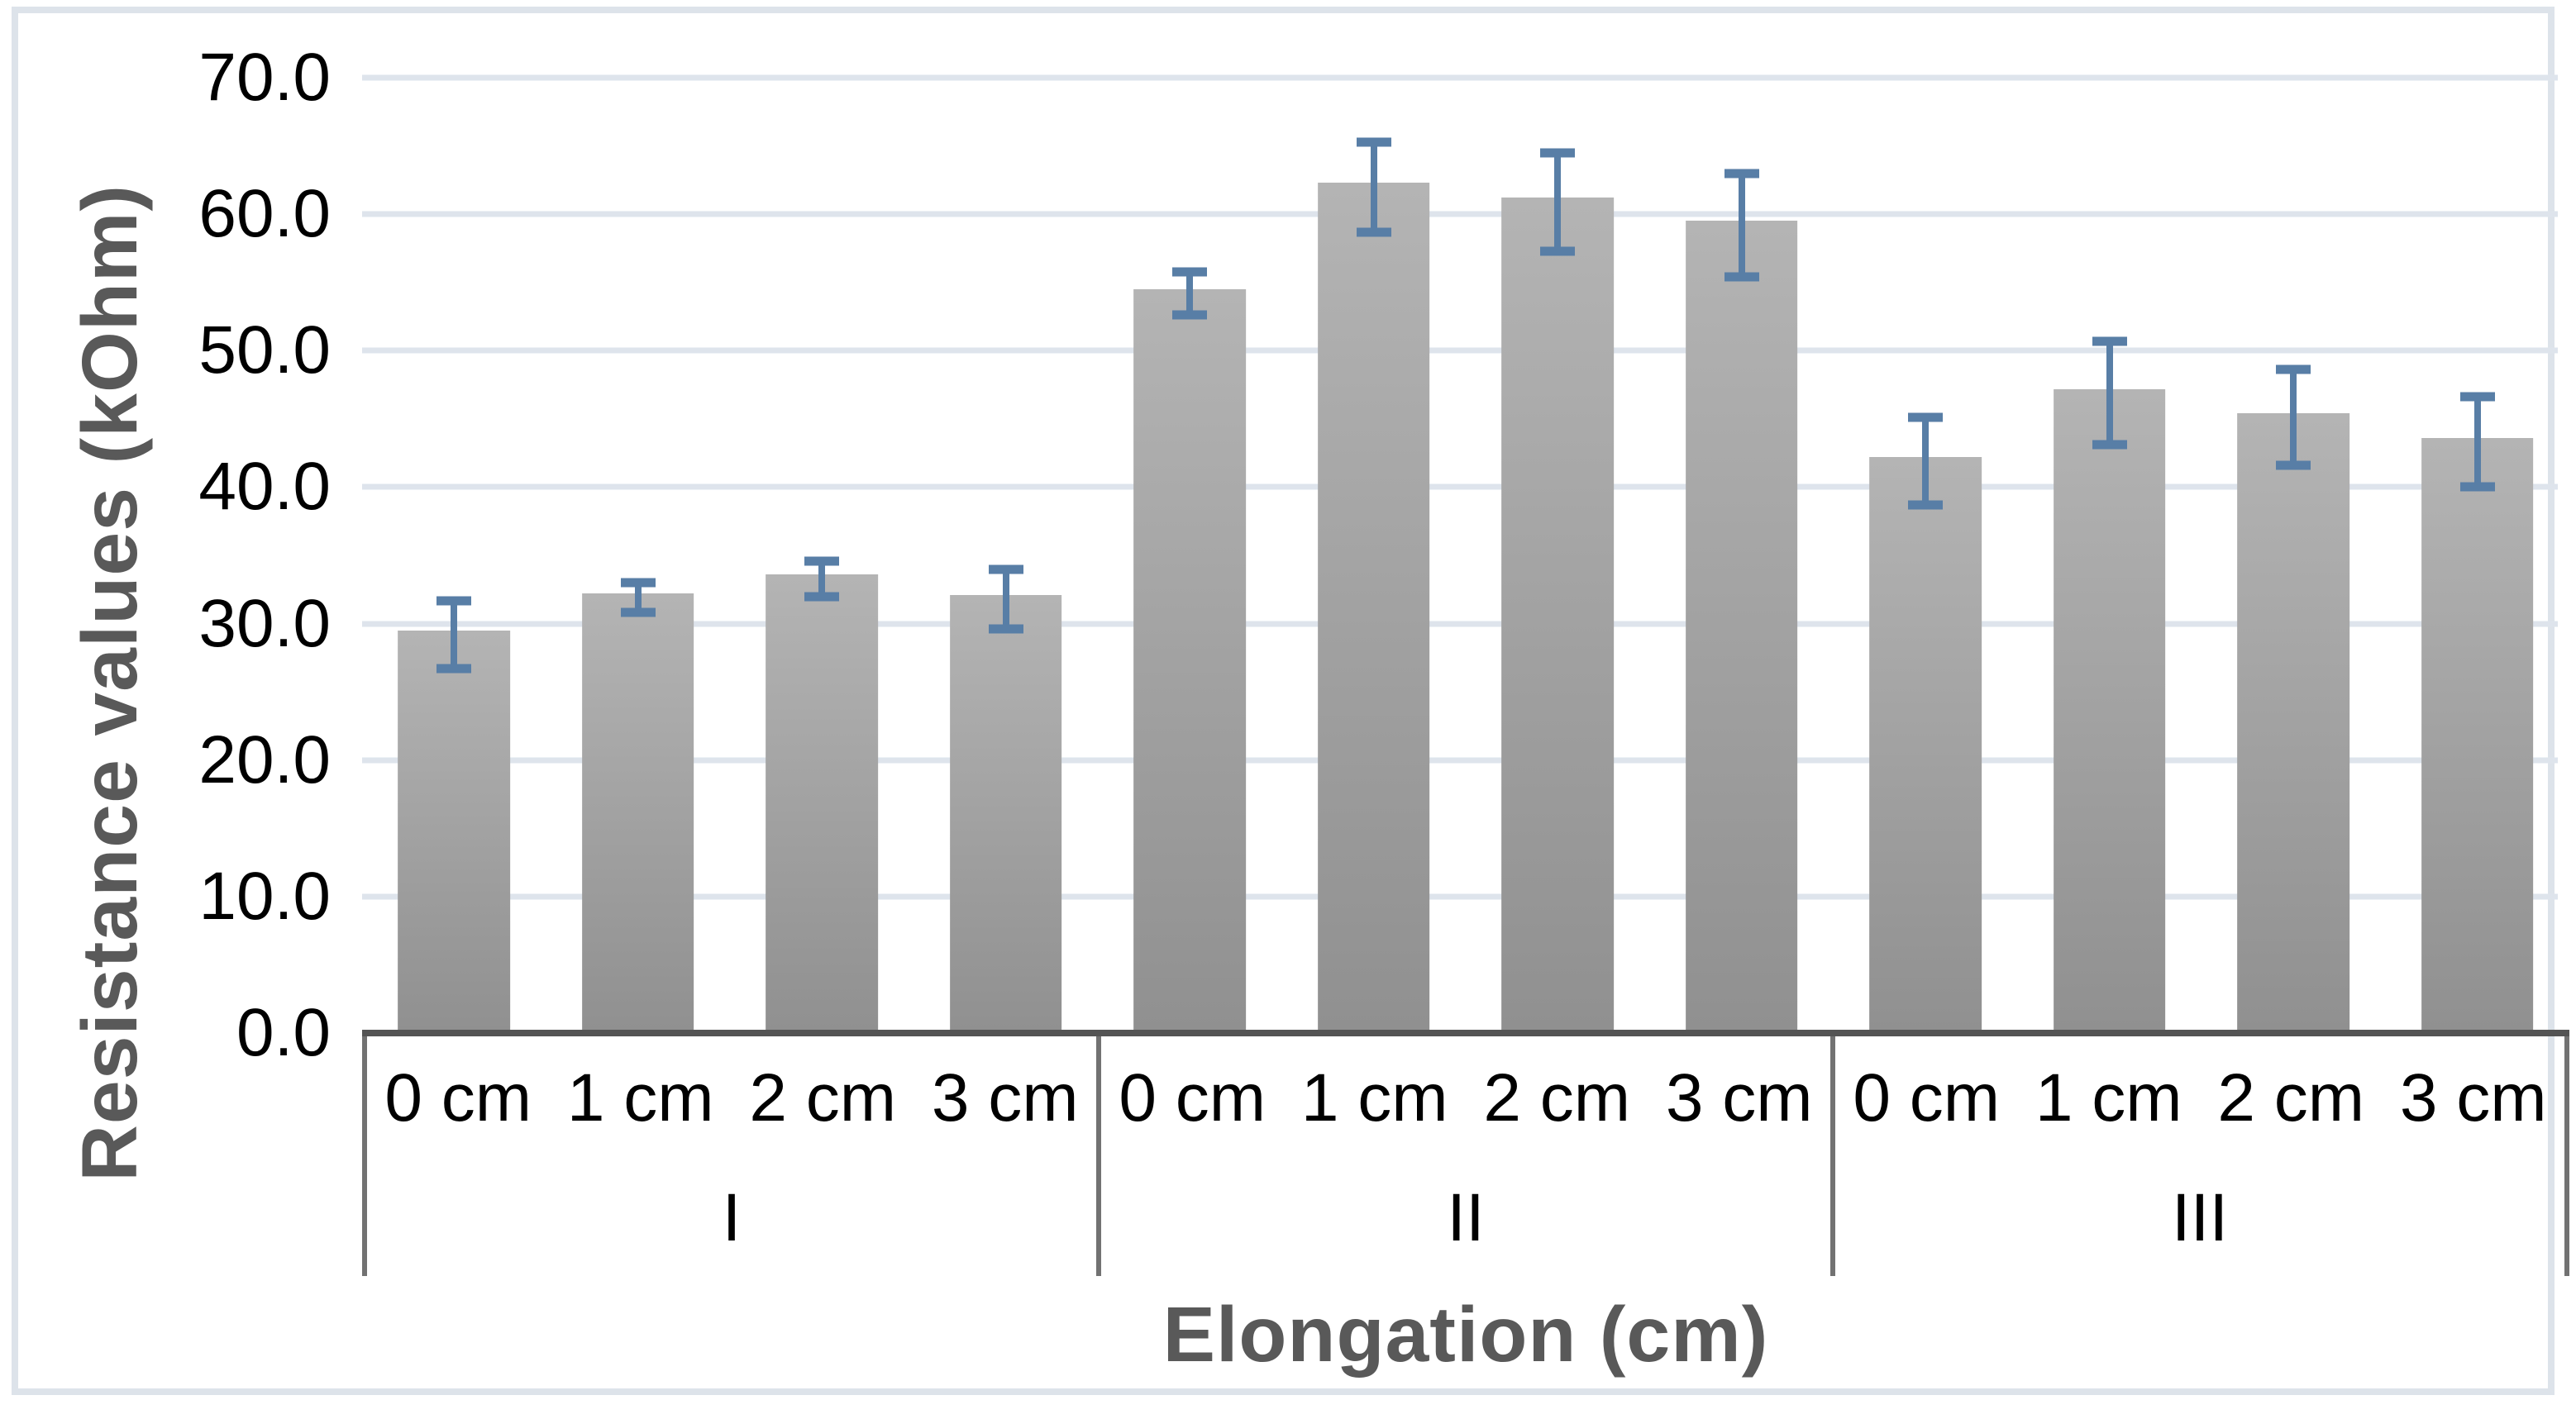 Image resolution: width=2576 pixels, height=1419 pixels. I want to click on bar-cell-III-2cm, so click(2294, 555).